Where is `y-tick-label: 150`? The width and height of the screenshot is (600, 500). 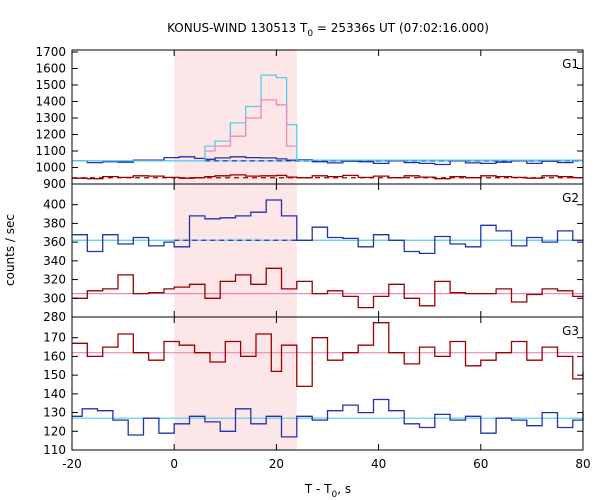
y-tick-label: 150 is located at coordinates (54, 375).